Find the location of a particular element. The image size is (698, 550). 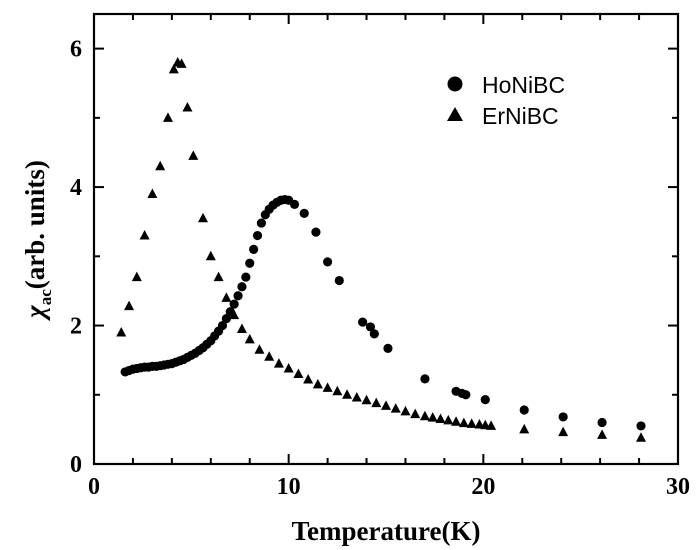

legend-marker-circle is located at coordinates (455, 84).